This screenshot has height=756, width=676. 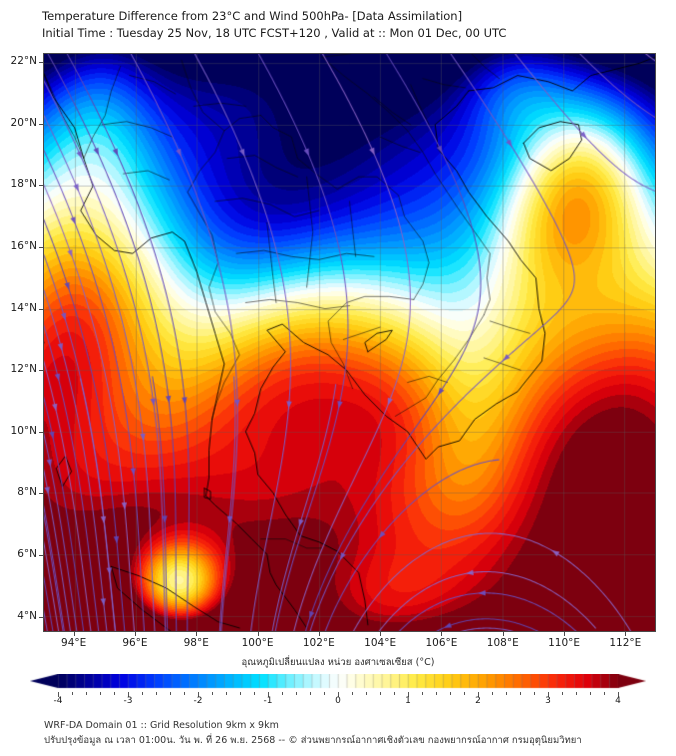 I want to click on colorbar-gradient-canvas, so click(x=338, y=683).